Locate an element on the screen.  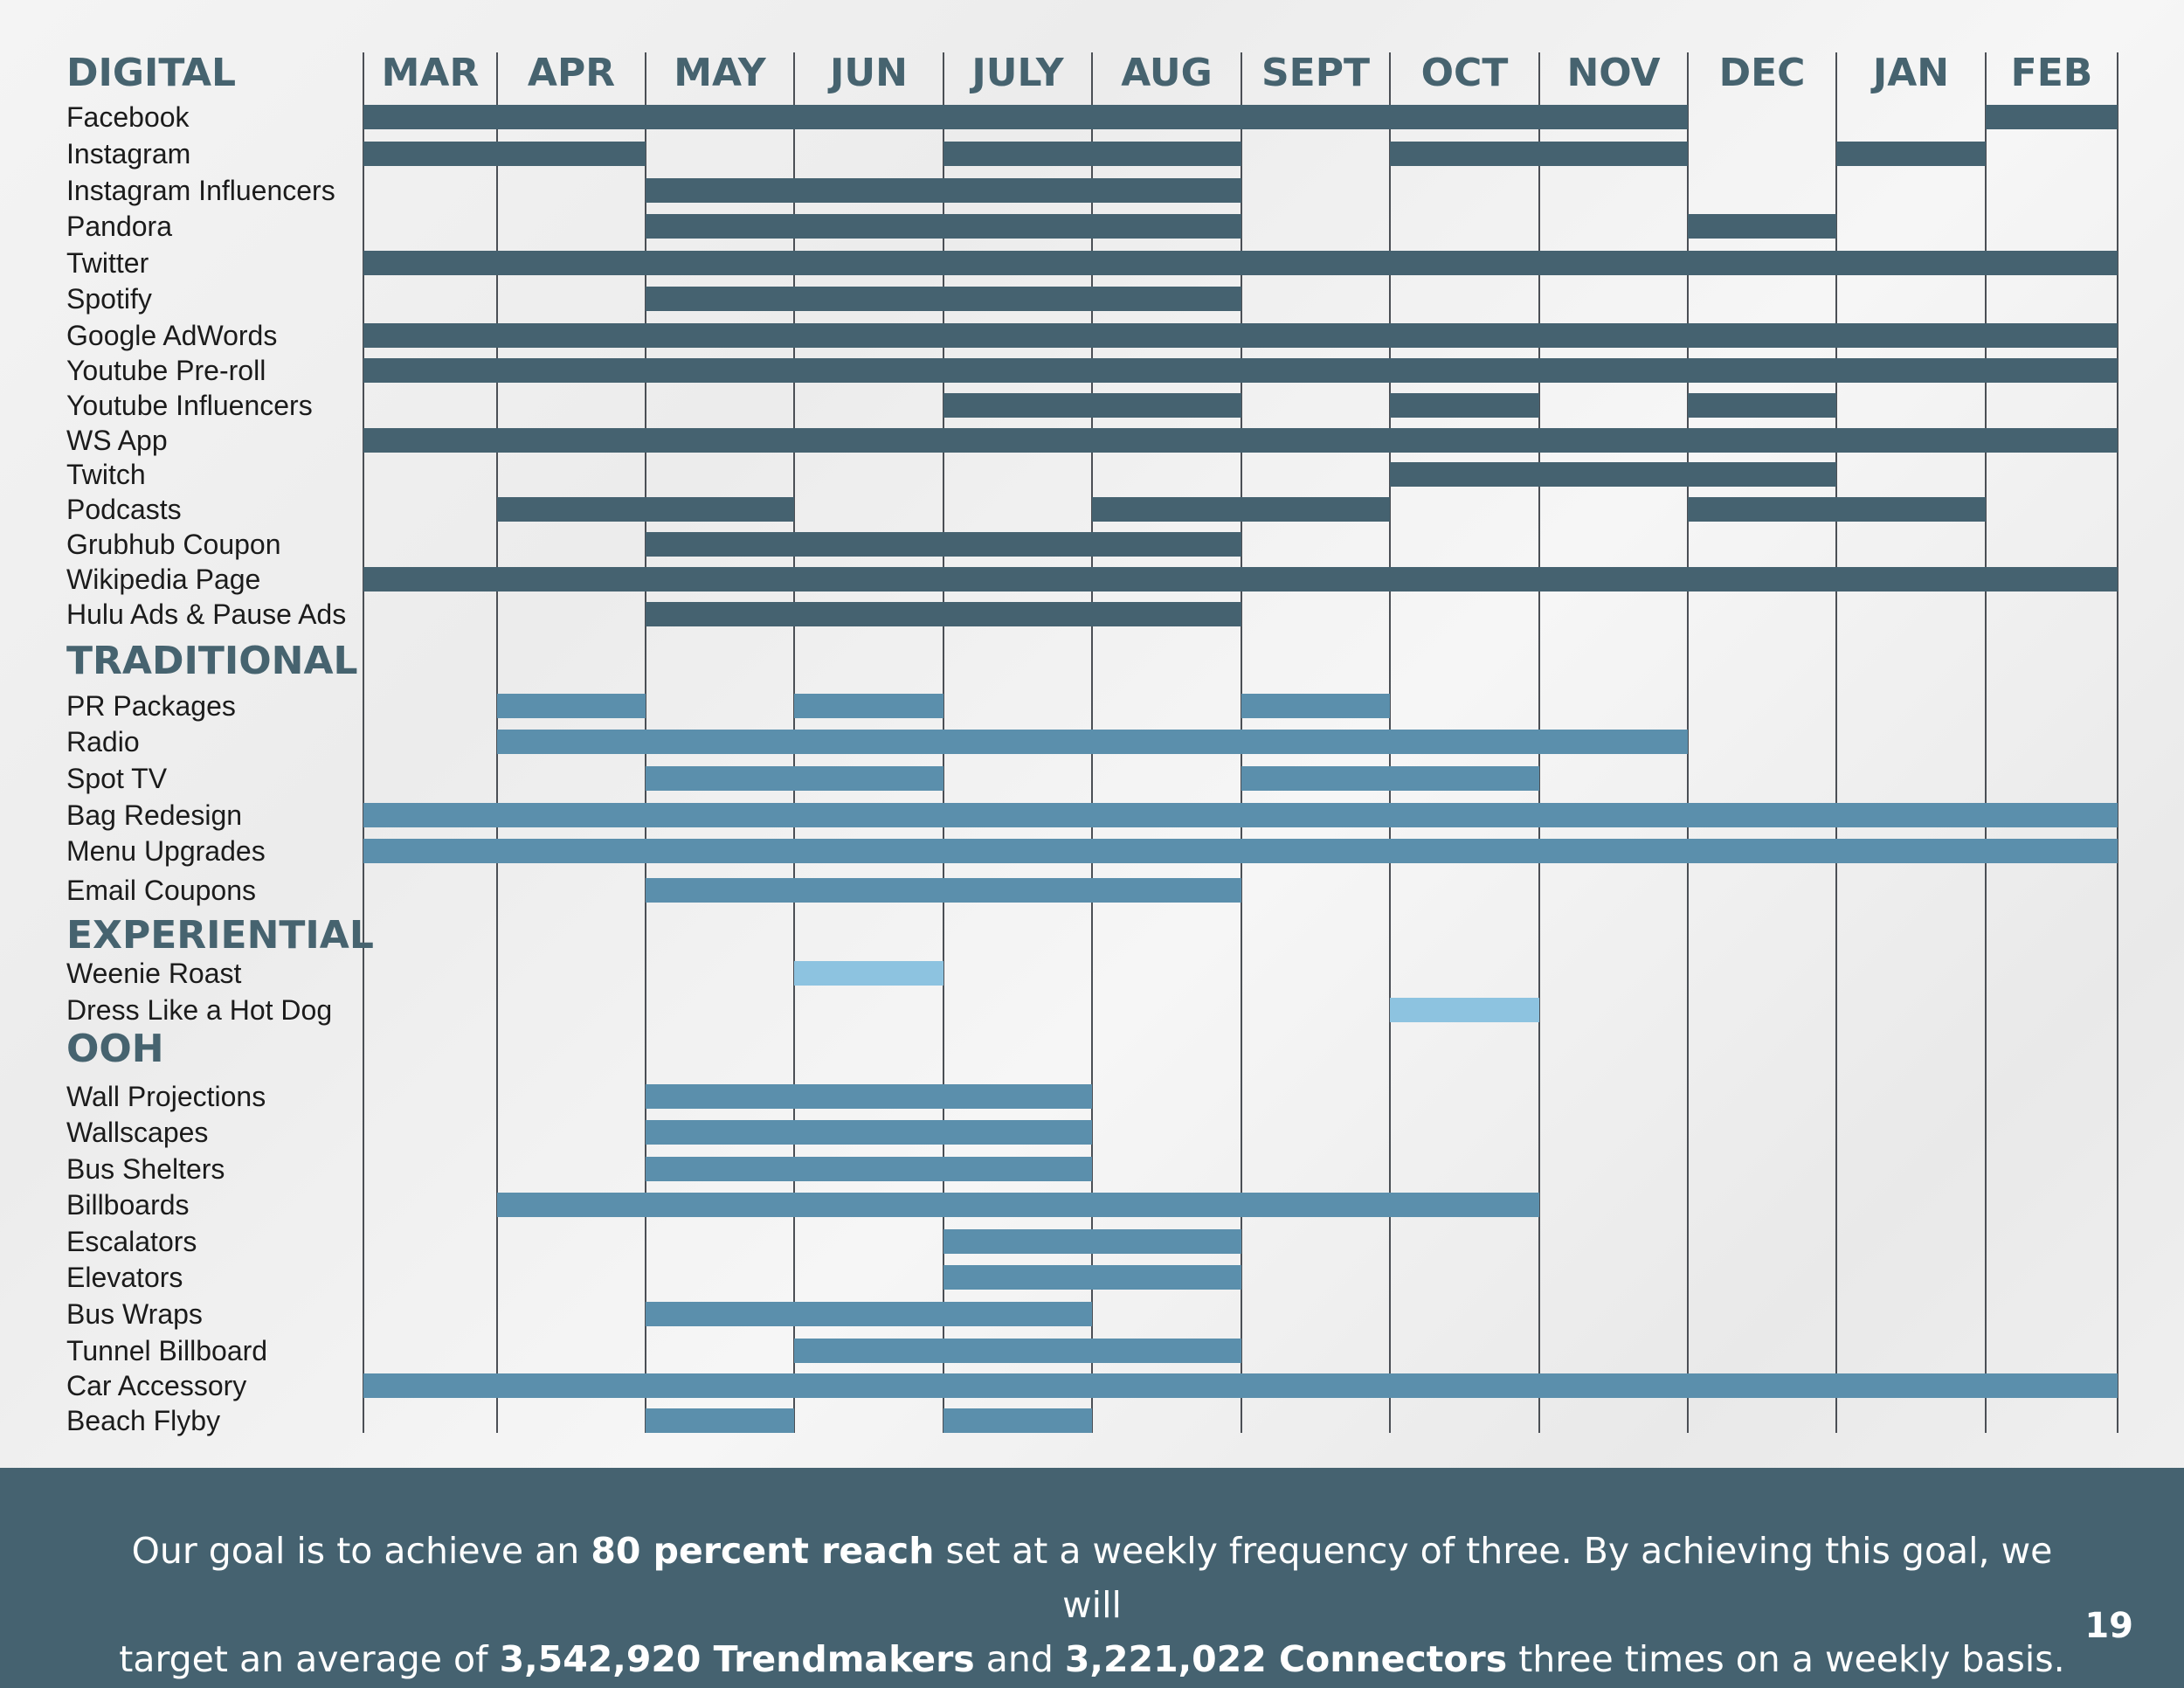
row-label-billboards: Billboards is located at coordinates (128, 1205).